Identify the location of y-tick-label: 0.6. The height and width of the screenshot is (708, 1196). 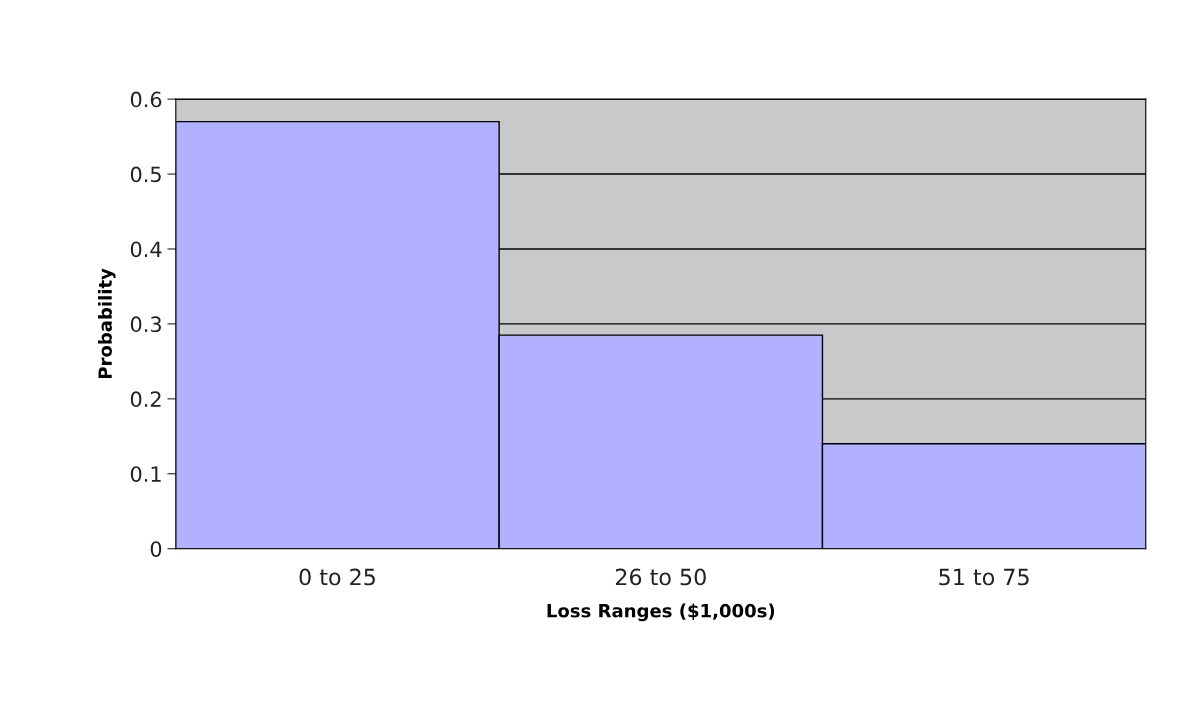
(146, 99).